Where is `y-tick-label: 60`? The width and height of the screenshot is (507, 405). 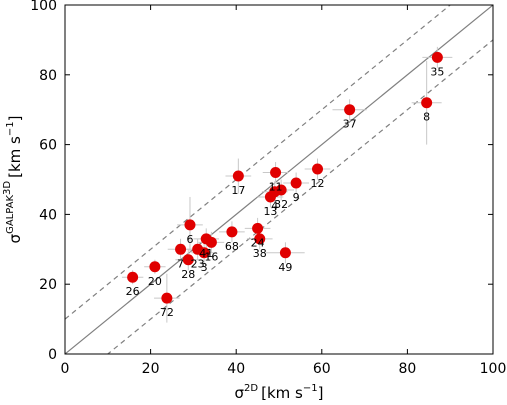
y-tick-label: 60 is located at coordinates (48, 146).